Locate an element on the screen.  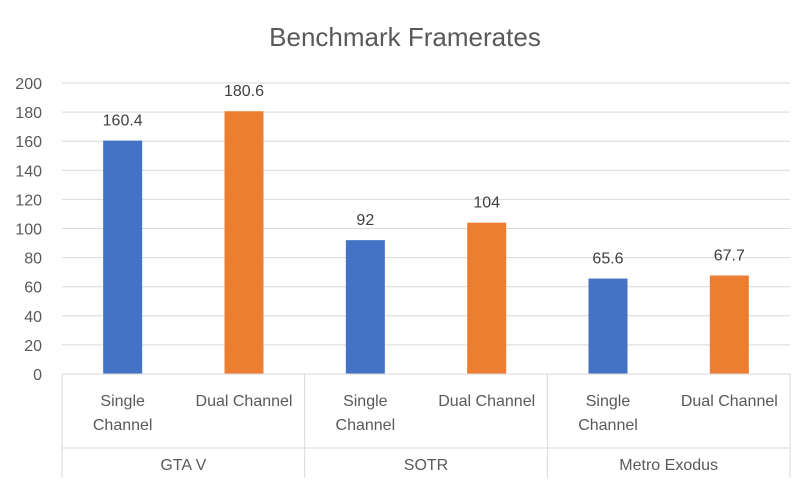
x-group-label: SOTR is located at coordinates (426, 465).